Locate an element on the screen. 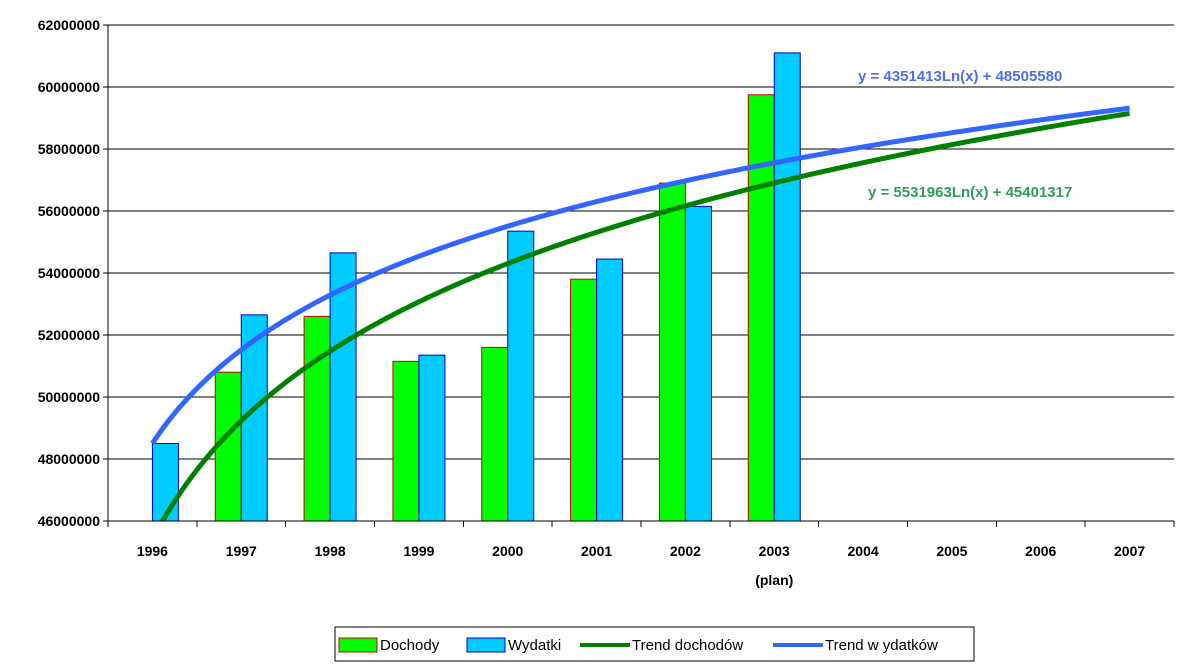  bar-wydatki-1996 is located at coordinates (165, 482).